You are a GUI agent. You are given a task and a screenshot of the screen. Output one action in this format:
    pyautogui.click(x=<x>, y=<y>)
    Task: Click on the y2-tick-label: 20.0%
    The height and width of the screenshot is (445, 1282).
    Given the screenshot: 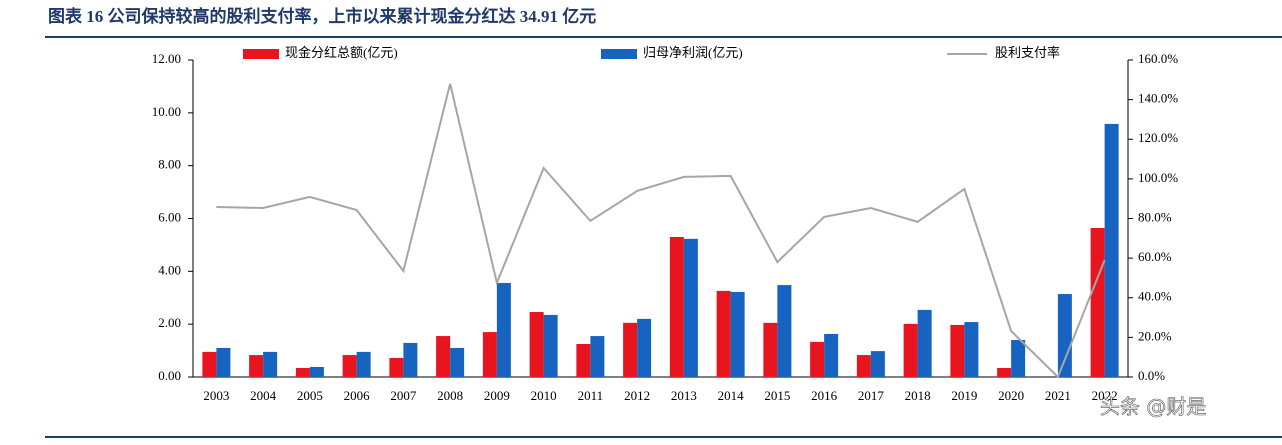 What is the action you would take?
    pyautogui.click(x=1155, y=335)
    